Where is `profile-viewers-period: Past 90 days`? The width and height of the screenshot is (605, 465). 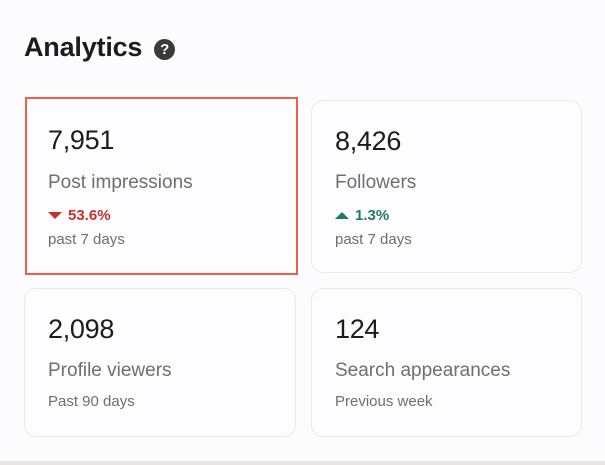
profile-viewers-period: Past 90 days is located at coordinates (91, 401).